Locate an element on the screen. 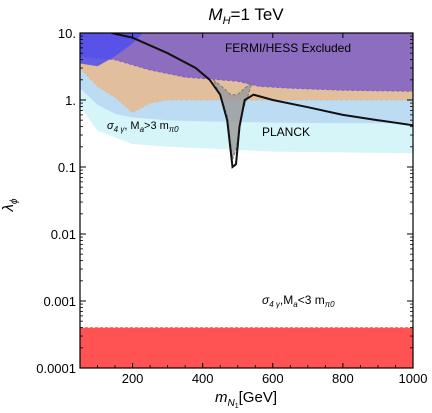  y-tick-label: 10. is located at coordinates (67, 33).